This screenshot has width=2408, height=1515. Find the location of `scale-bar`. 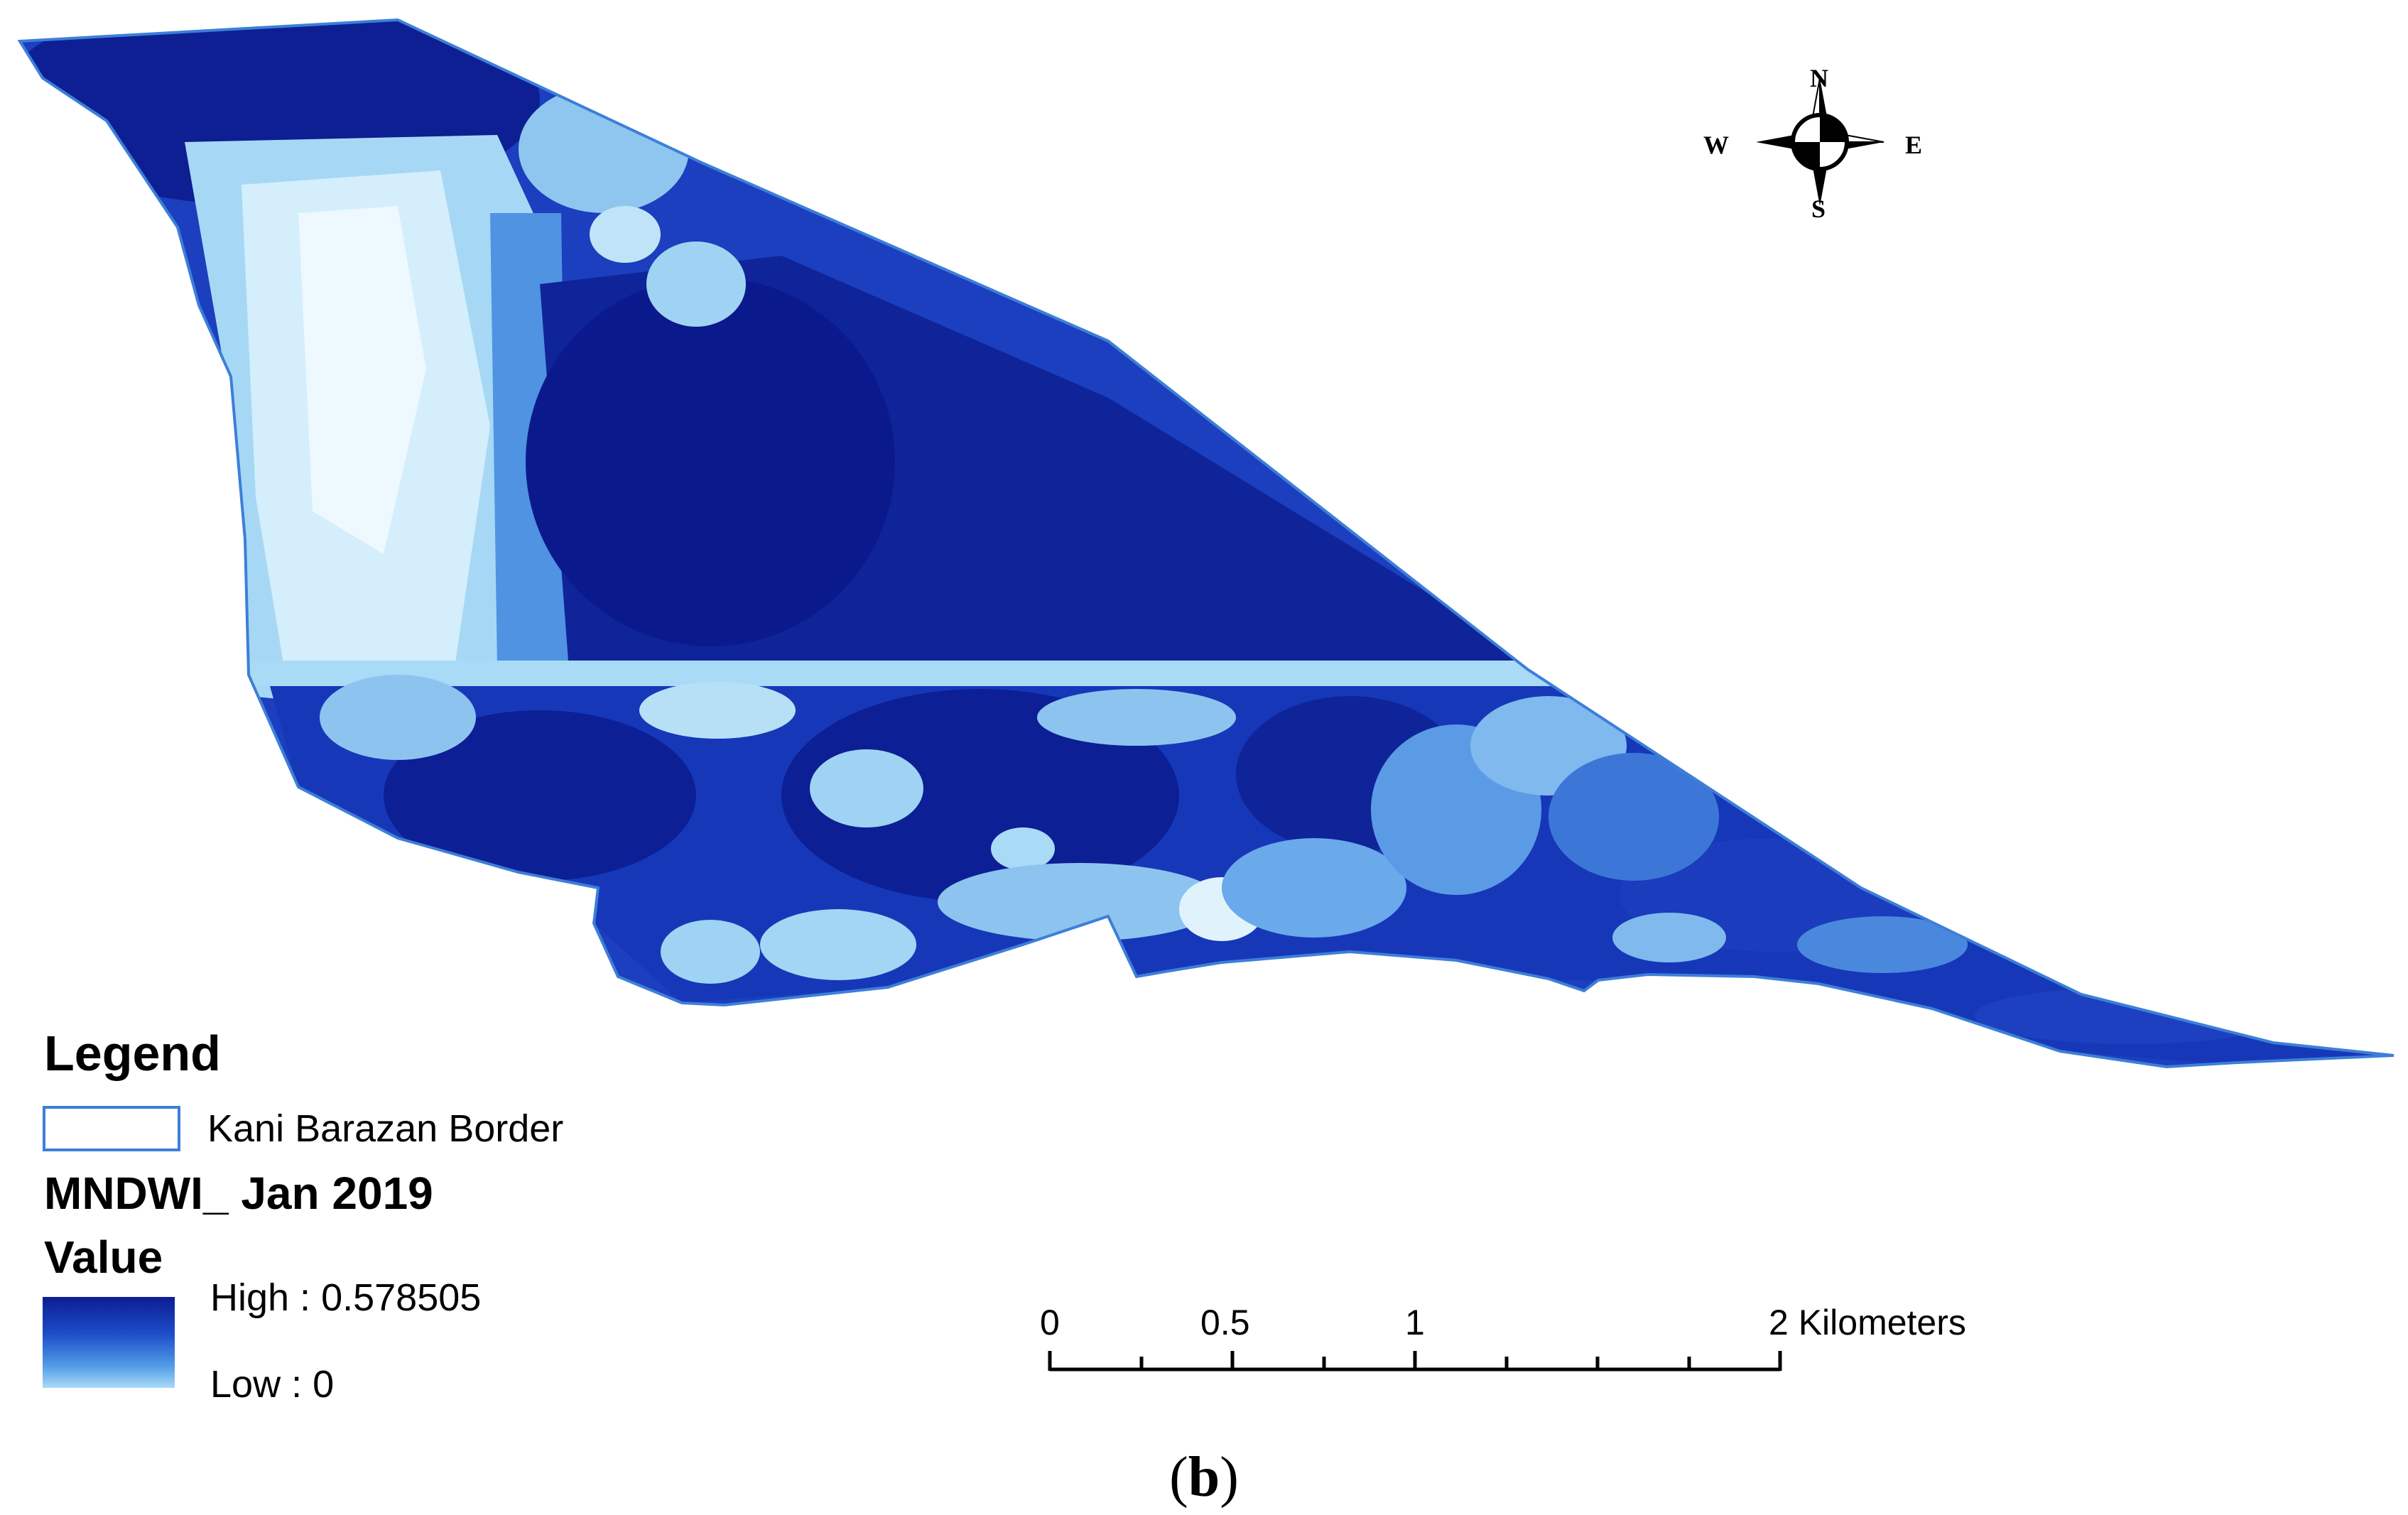

scale-bar is located at coordinates (1415, 1361).